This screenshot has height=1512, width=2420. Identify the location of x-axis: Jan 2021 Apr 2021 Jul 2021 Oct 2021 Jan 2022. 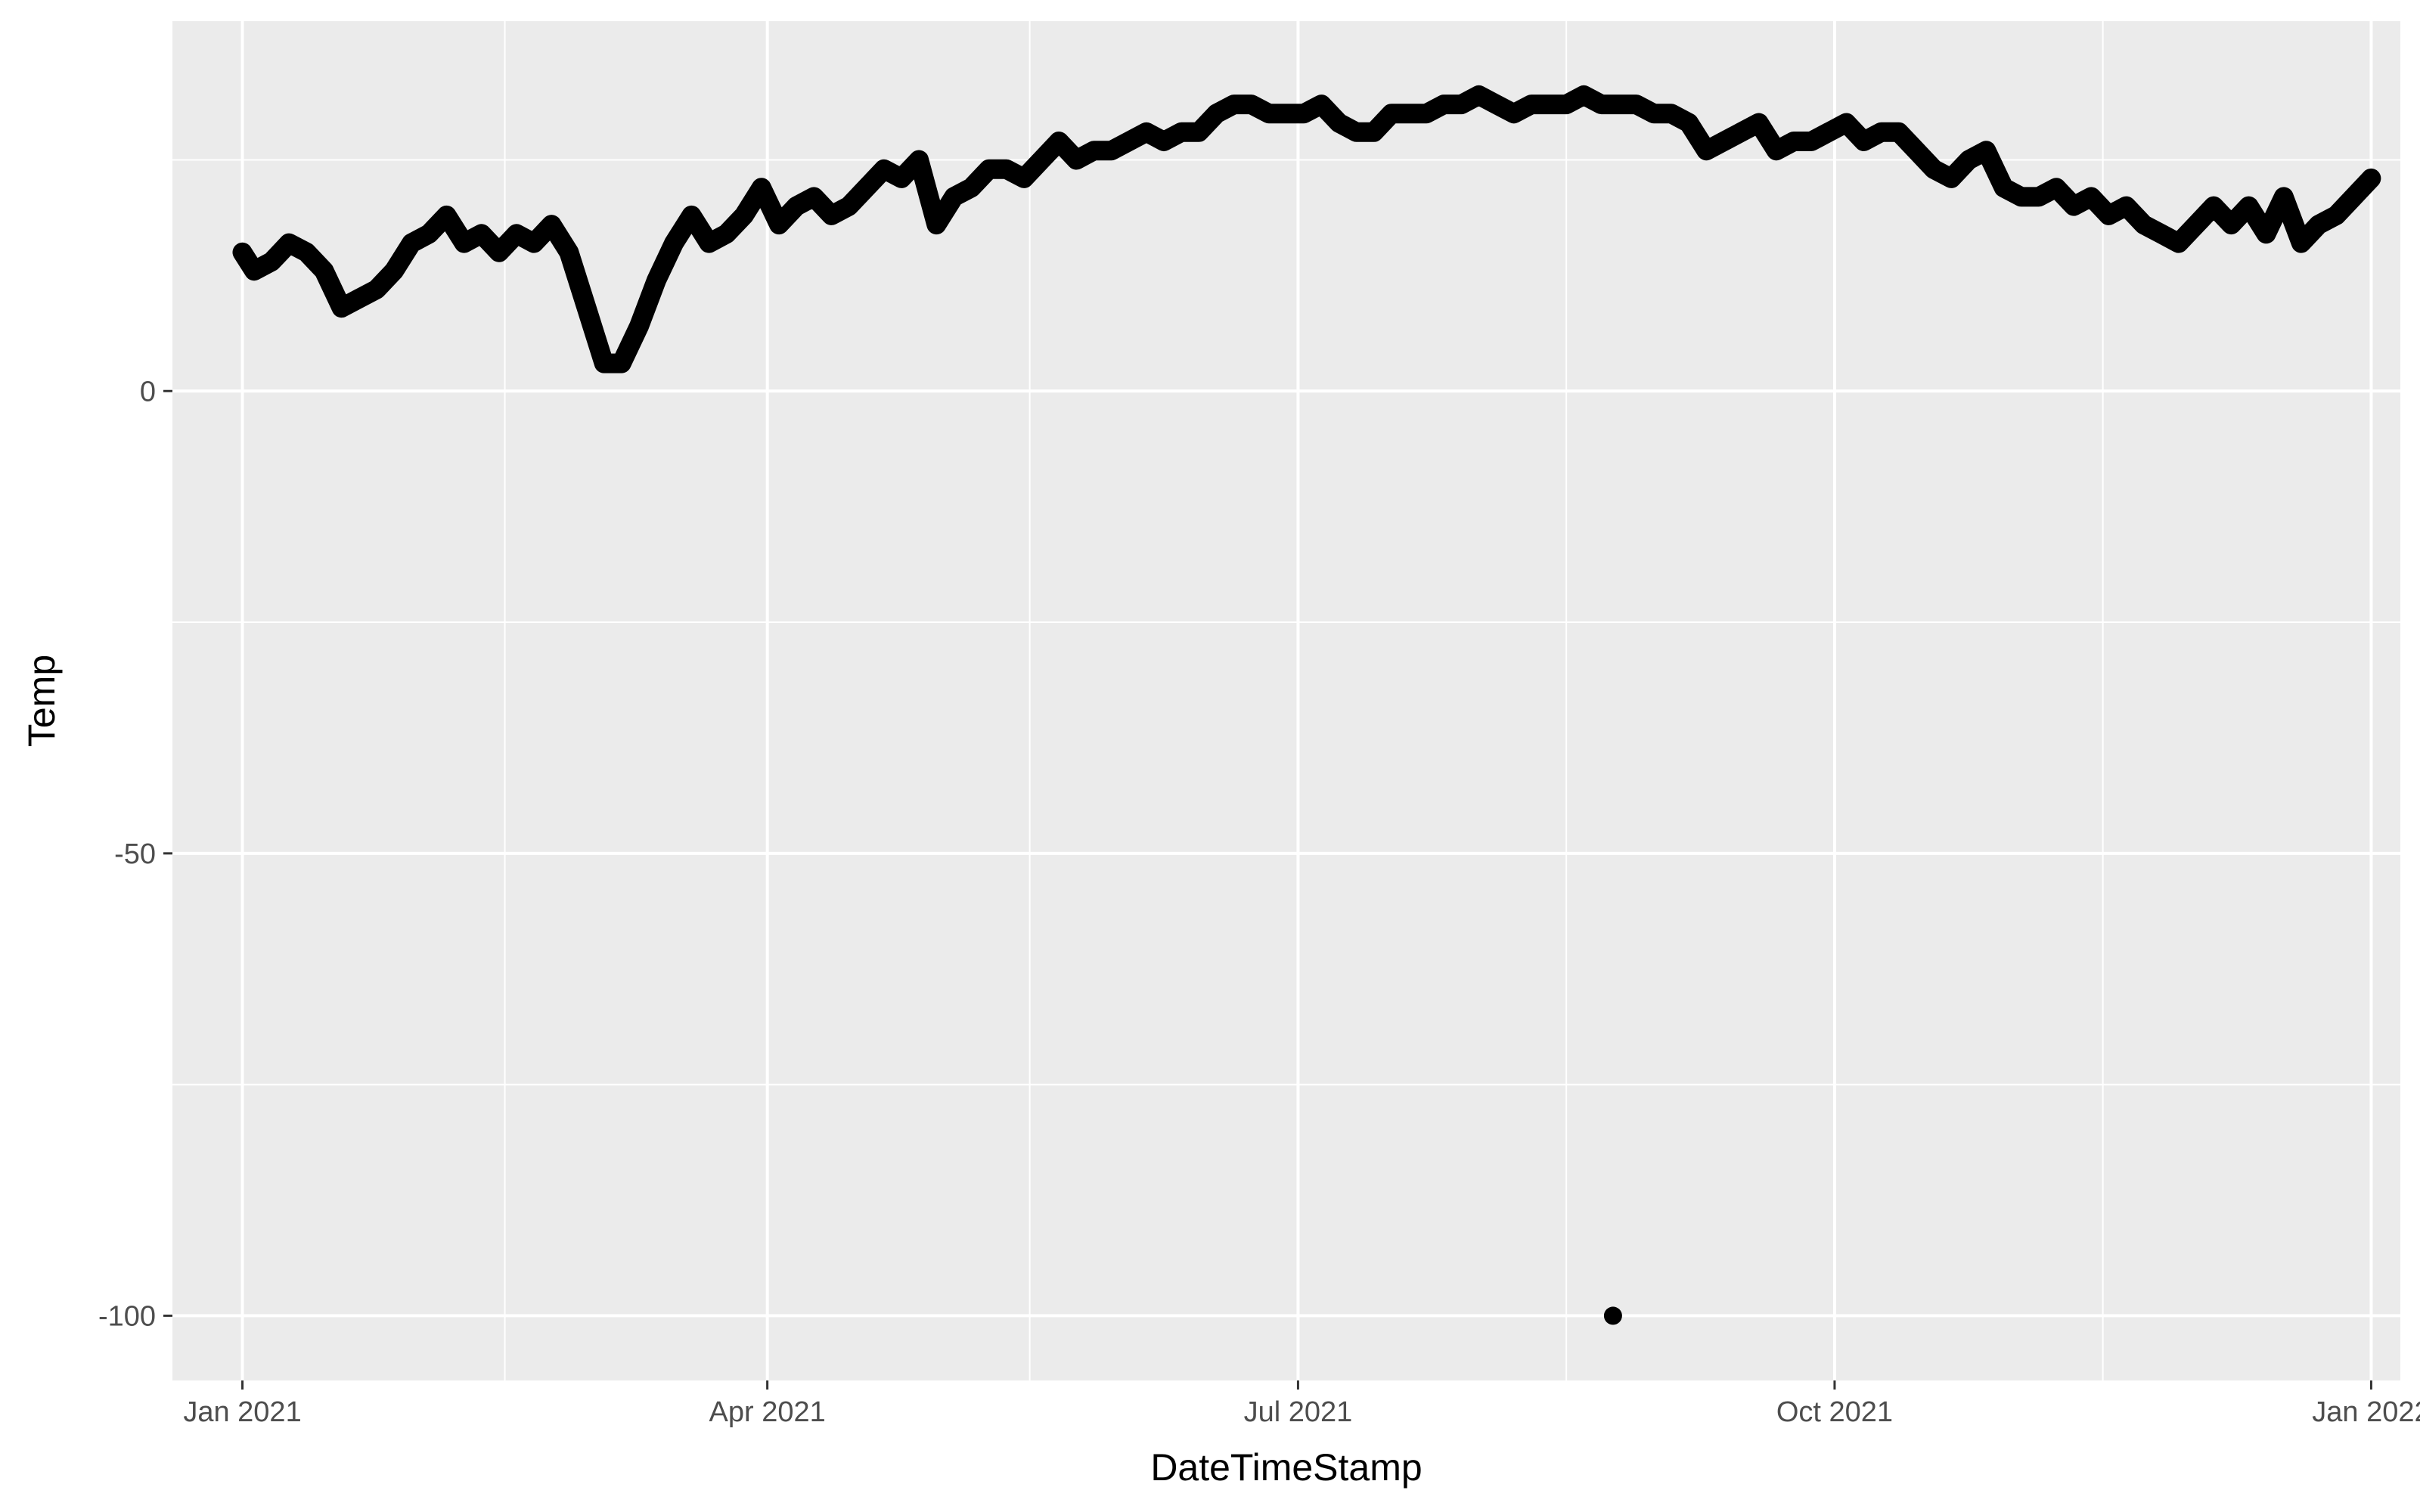
(1301, 1404).